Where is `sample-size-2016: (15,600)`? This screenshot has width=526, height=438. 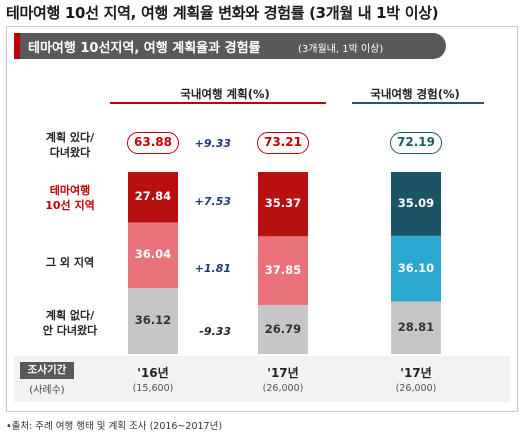
sample-size-2016: (15,600) is located at coordinates (153, 388).